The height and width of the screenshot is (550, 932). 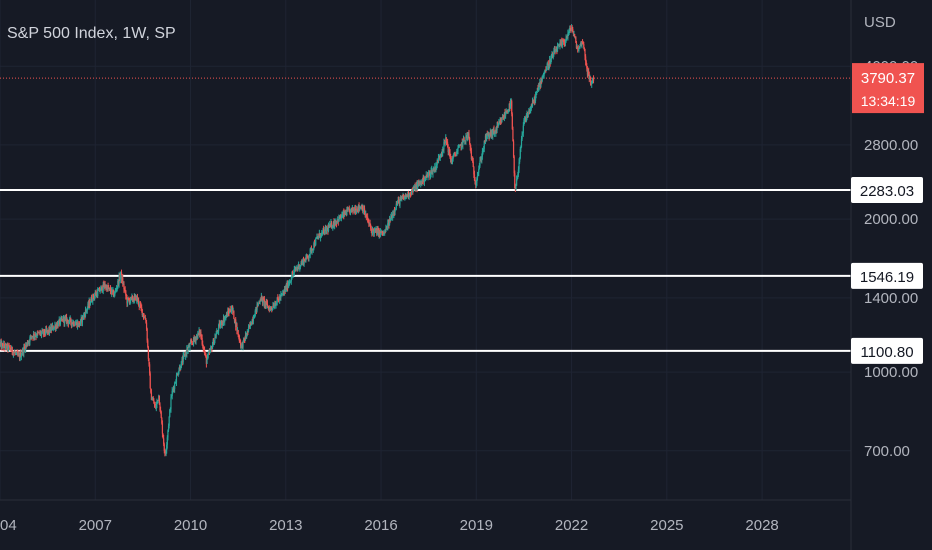 What do you see at coordinates (285, 525) in the screenshot?
I see `time-tick-label: 2013` at bounding box center [285, 525].